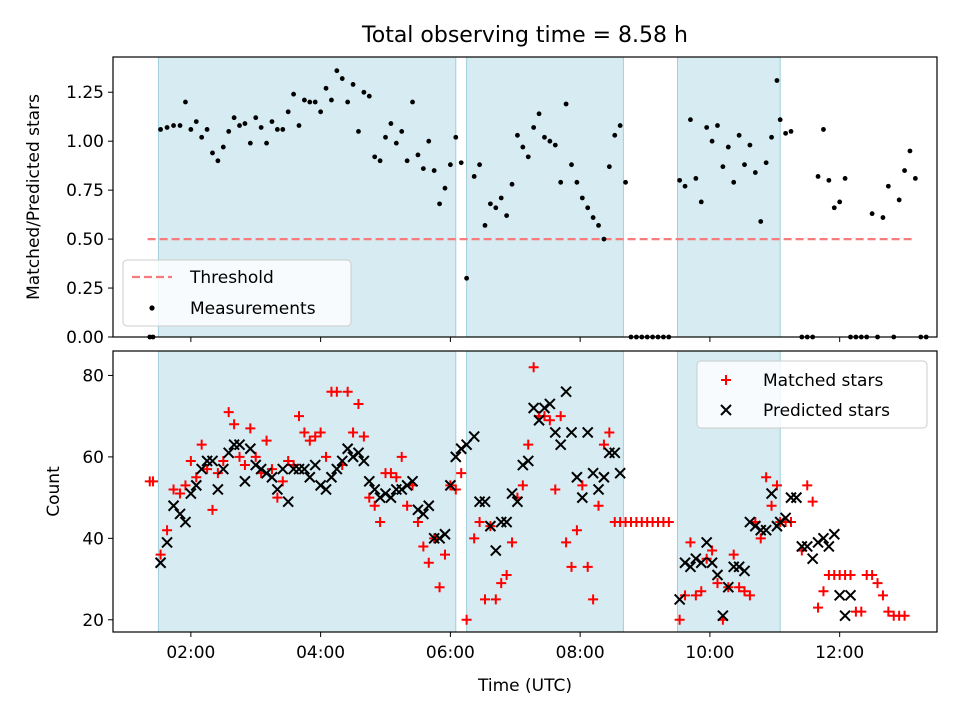 Image resolution: width=960 pixels, height=720 pixels. I want to click on y-tick-label: 20, so click(93, 621).